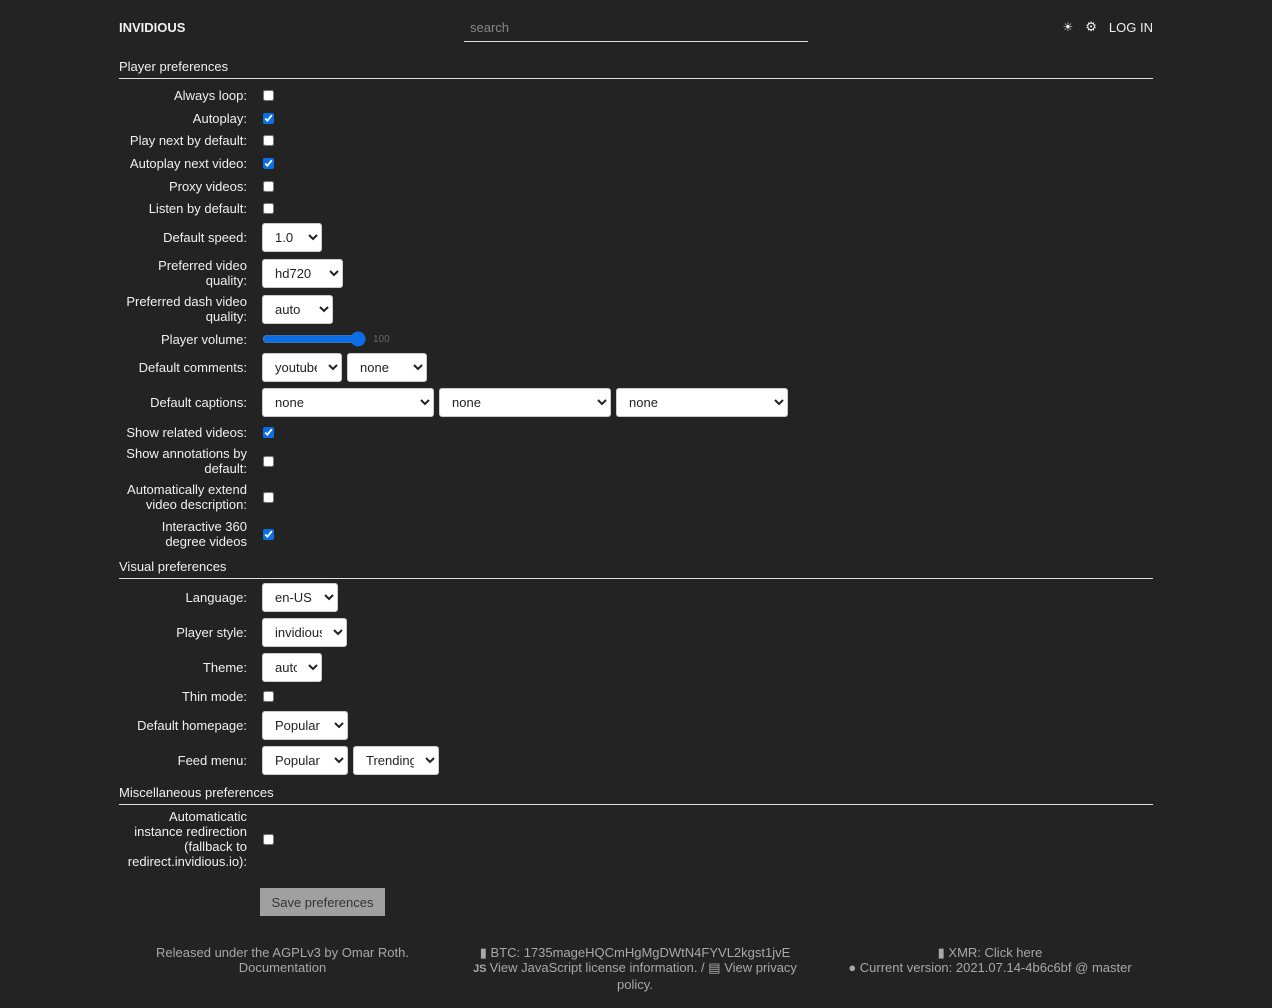 The width and height of the screenshot is (1272, 1008). What do you see at coordinates (854, 967) in the screenshot?
I see `github-icon: ●` at bounding box center [854, 967].